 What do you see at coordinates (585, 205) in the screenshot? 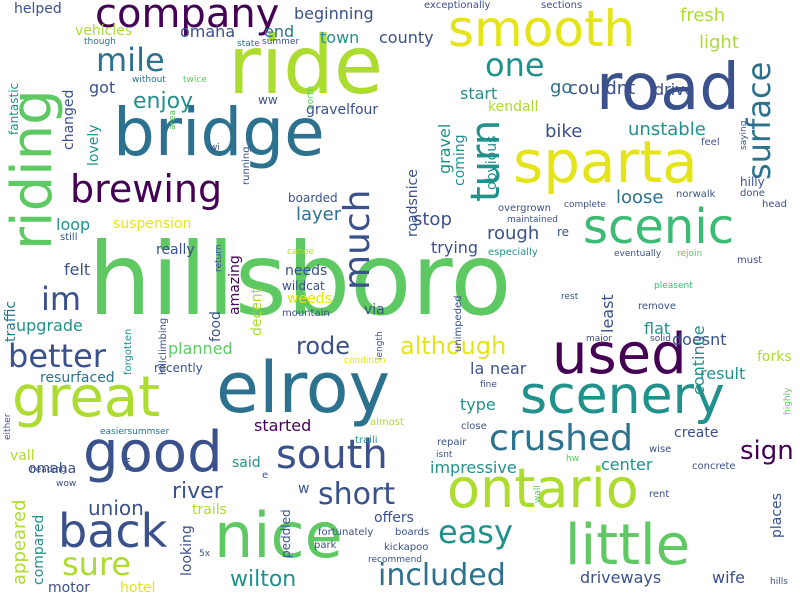
I see `word: complete` at bounding box center [585, 205].